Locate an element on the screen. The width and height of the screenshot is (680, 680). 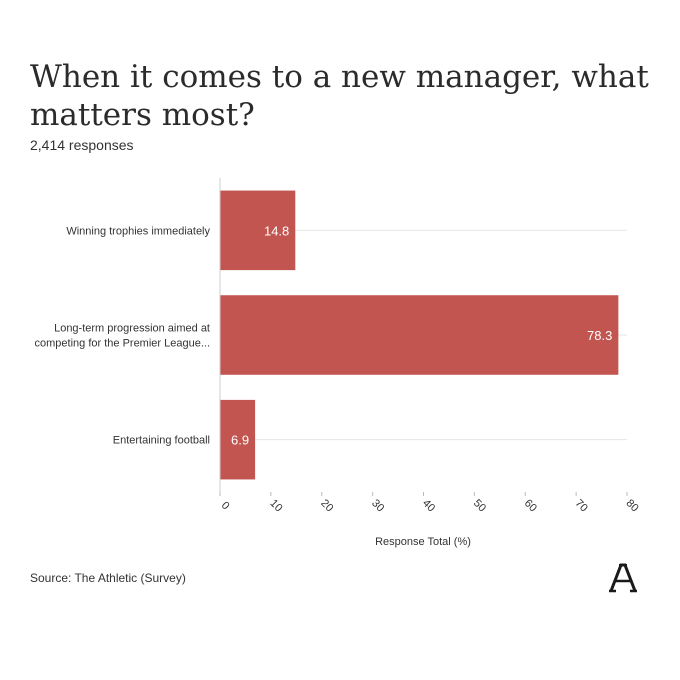
x-tick-label: 10 is located at coordinates (275, 505).